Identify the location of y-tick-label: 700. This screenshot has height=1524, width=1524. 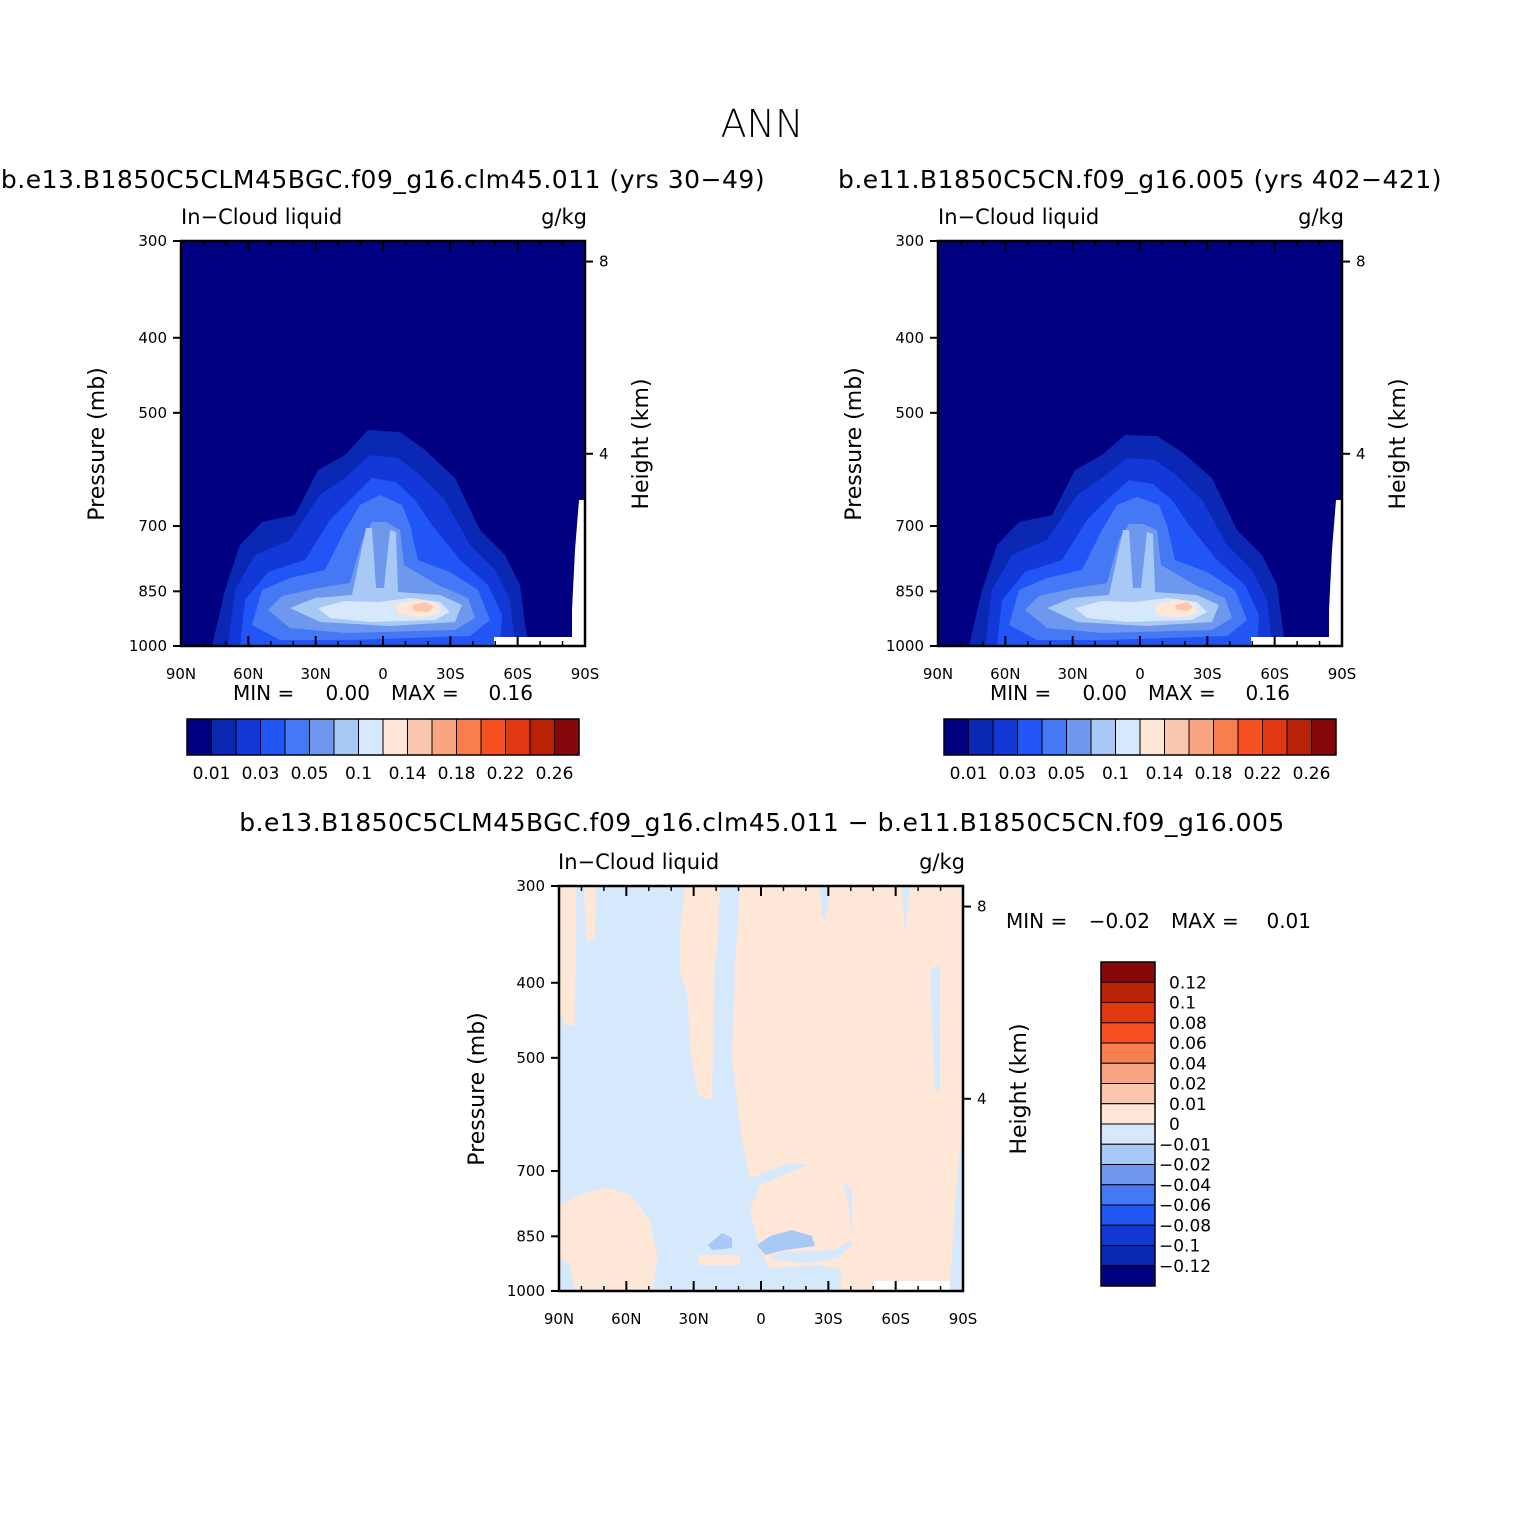
(530, 1171).